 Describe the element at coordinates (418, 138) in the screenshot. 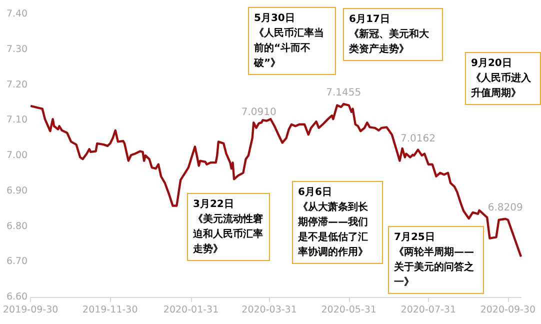

I see `annotation: 7.0162` at that location.